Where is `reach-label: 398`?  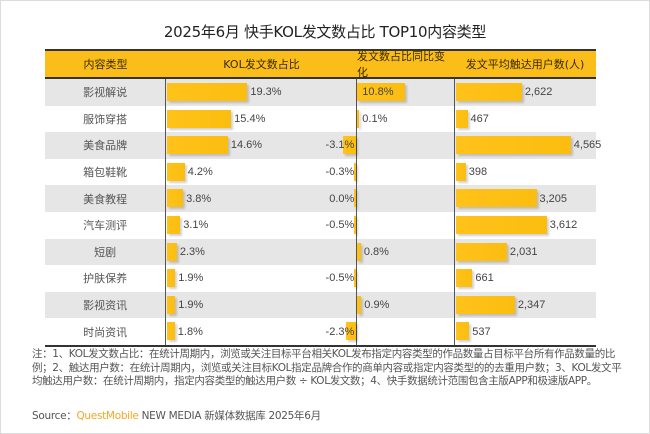 reach-label: 398 is located at coordinates (478, 172).